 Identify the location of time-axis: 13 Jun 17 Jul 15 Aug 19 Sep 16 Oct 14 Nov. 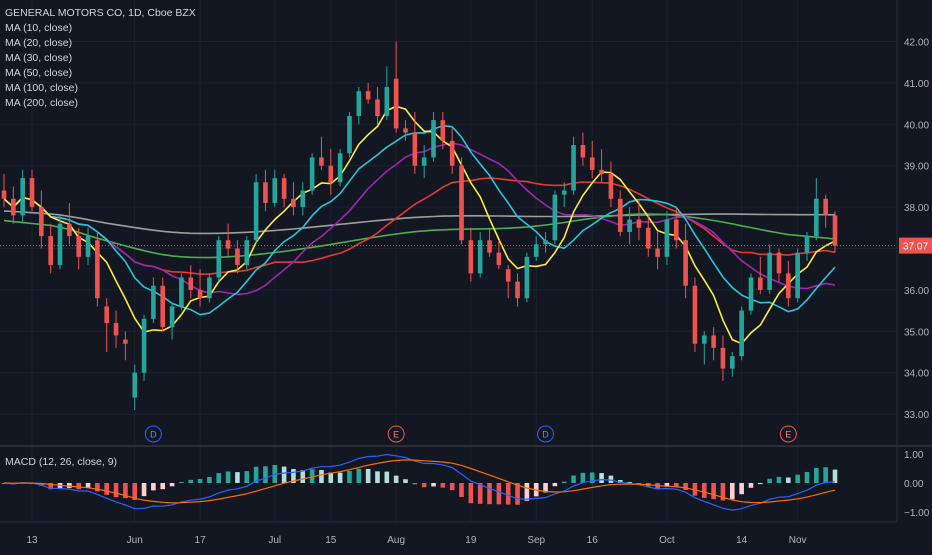
(416, 540).